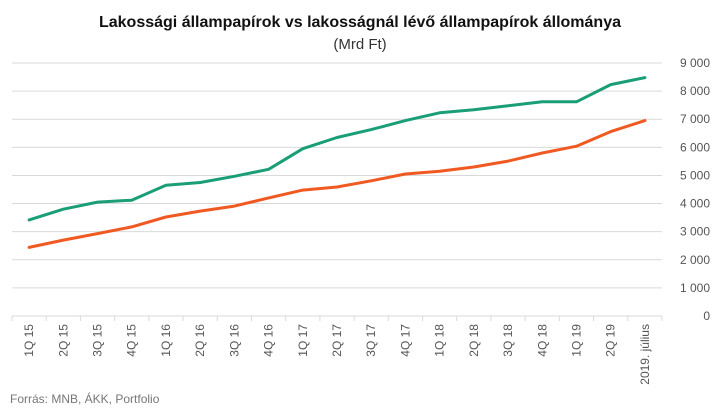 This screenshot has width=720, height=418. I want to click on y-tick-label: 6 000, so click(695, 147).